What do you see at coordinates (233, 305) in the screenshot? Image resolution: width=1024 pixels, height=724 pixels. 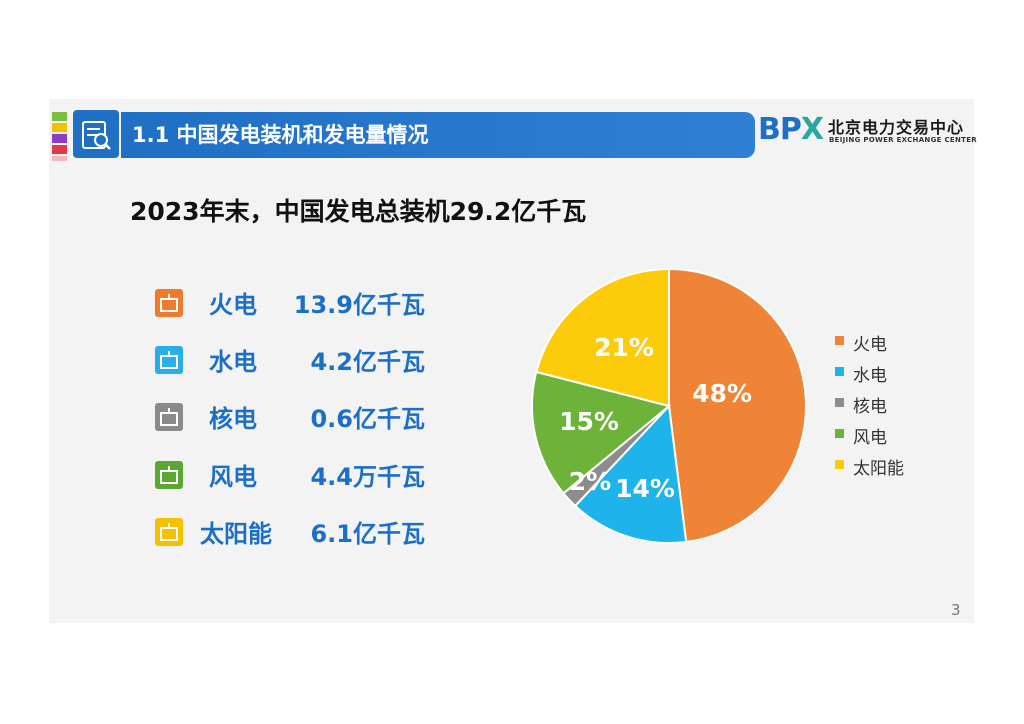 I see `capacity-name: 火电` at bounding box center [233, 305].